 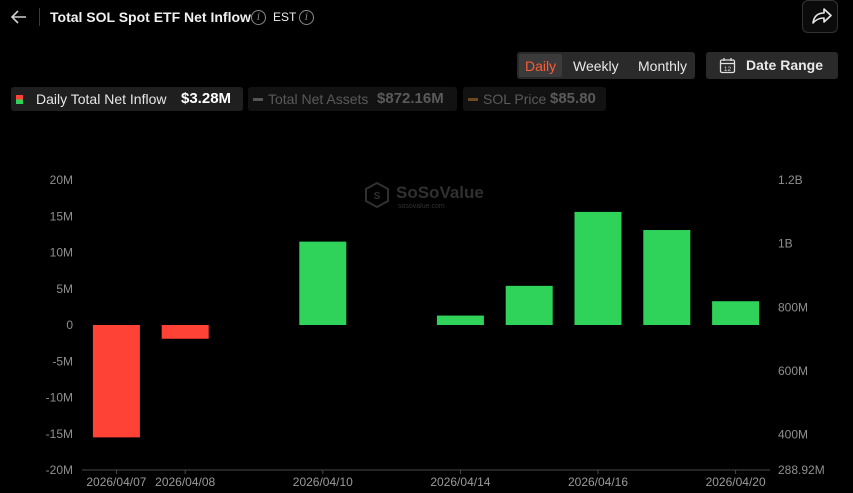 I want to click on watermark-url: sosovalue.com, so click(x=421, y=206).